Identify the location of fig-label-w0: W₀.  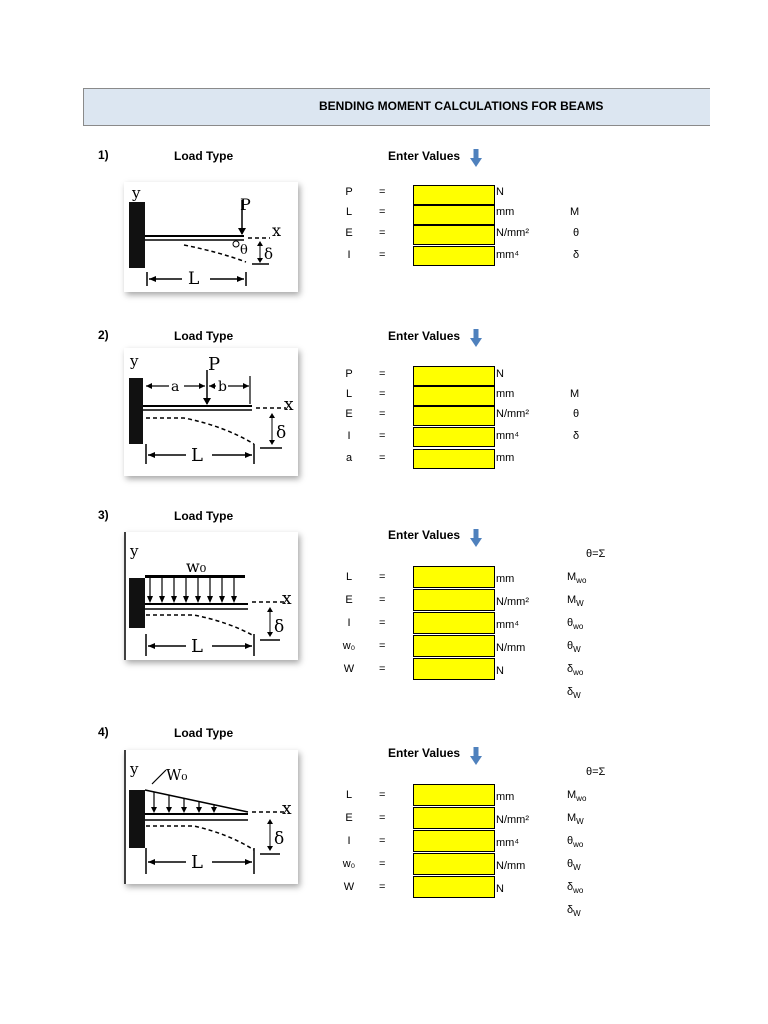
(176, 775).